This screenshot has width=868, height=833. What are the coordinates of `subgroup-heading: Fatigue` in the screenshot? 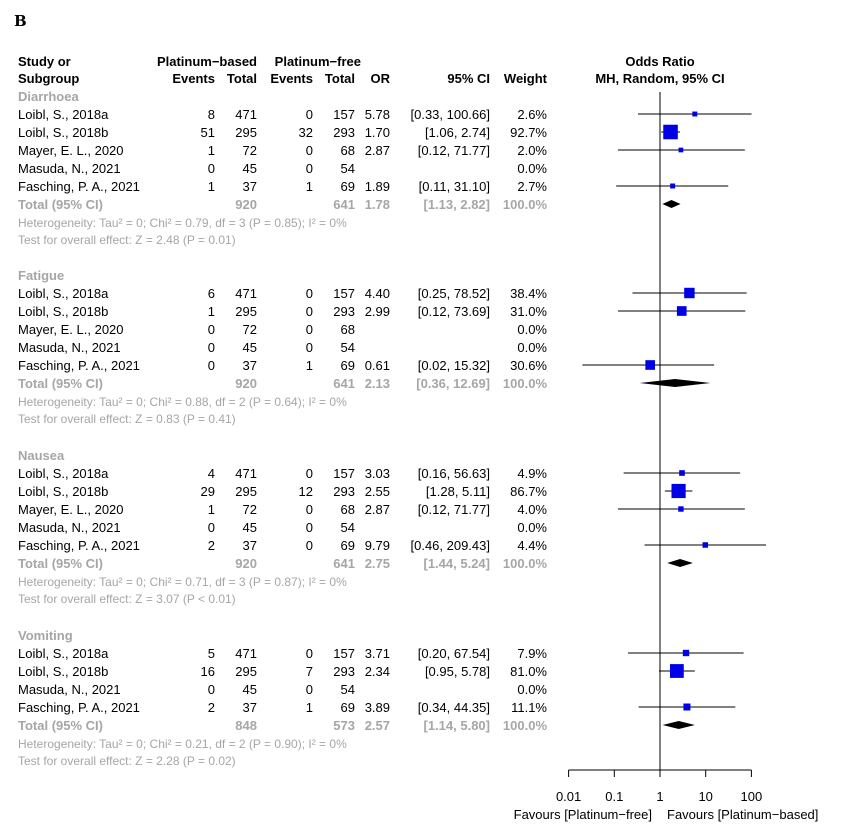 It's located at (41, 275).